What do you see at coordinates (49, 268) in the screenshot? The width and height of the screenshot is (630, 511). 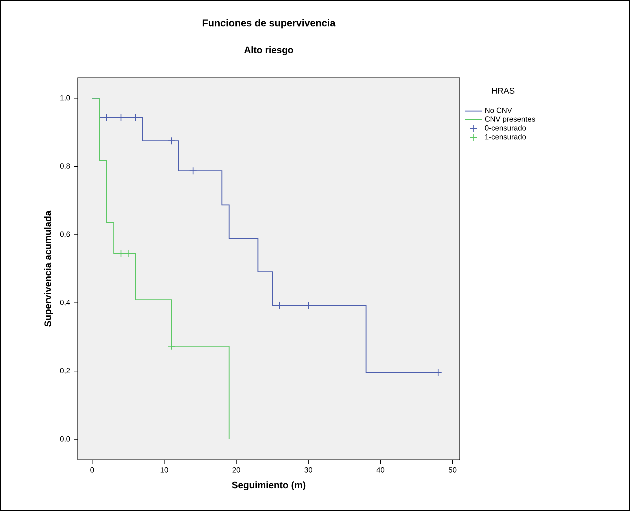 I see `y-axis-title: Supervivencia acumulada` at bounding box center [49, 268].